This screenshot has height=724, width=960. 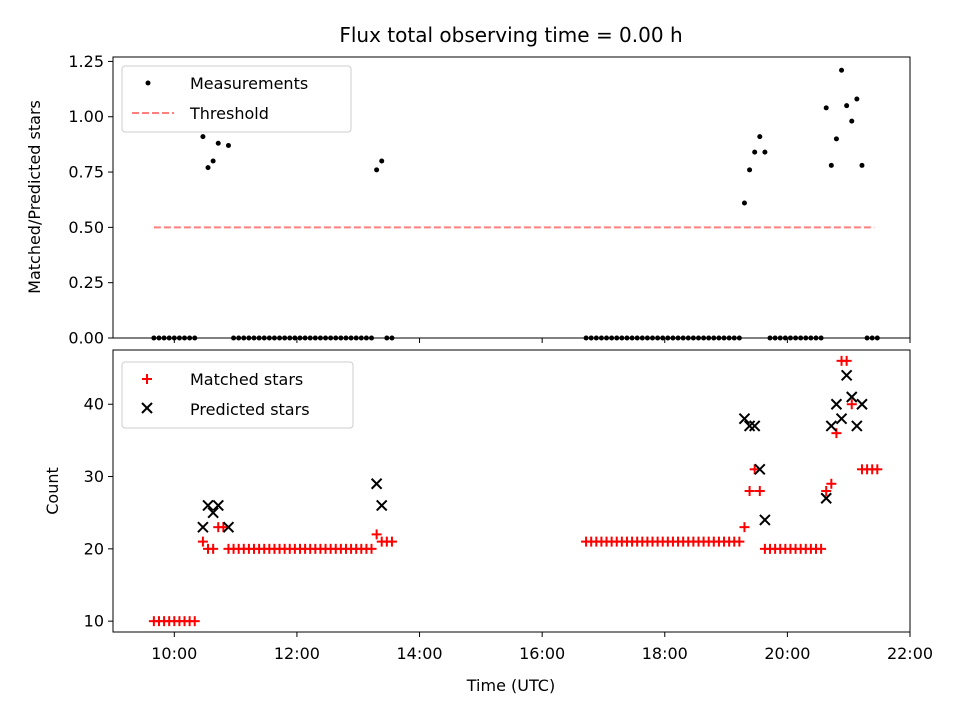 I want to click on top-legend-box, so click(x=236, y=99).